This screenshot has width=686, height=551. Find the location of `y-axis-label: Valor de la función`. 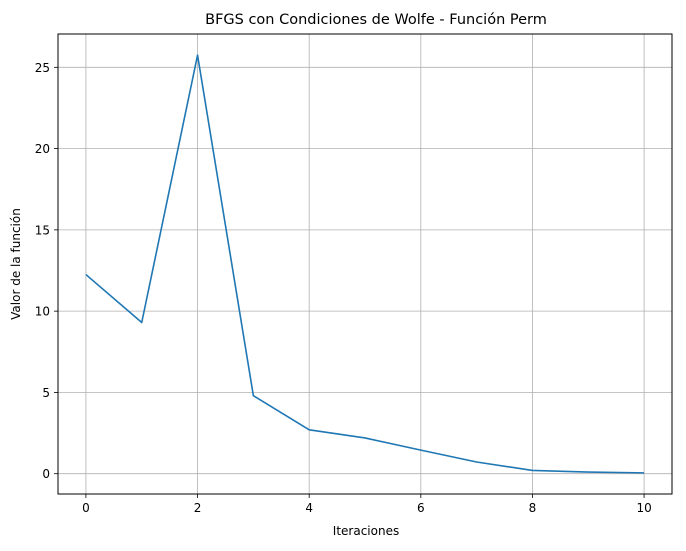

y-axis-label: Valor de la función is located at coordinates (16, 264).